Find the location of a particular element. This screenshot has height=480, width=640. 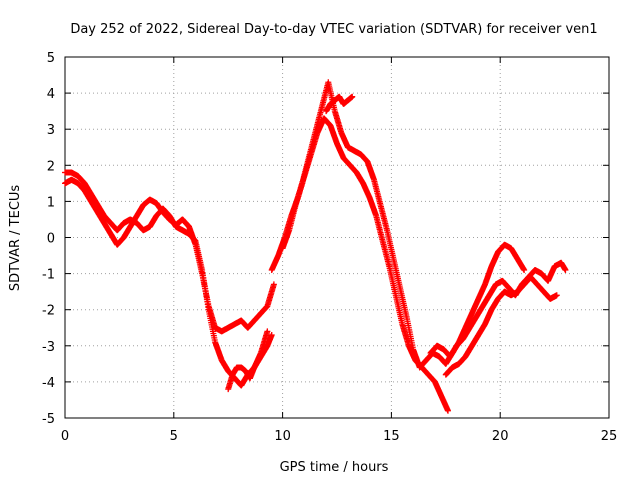

y-tick-labels: -5 -4 -3 -2 -1 0 1 2 3 4 5 is located at coordinates (48, 239).